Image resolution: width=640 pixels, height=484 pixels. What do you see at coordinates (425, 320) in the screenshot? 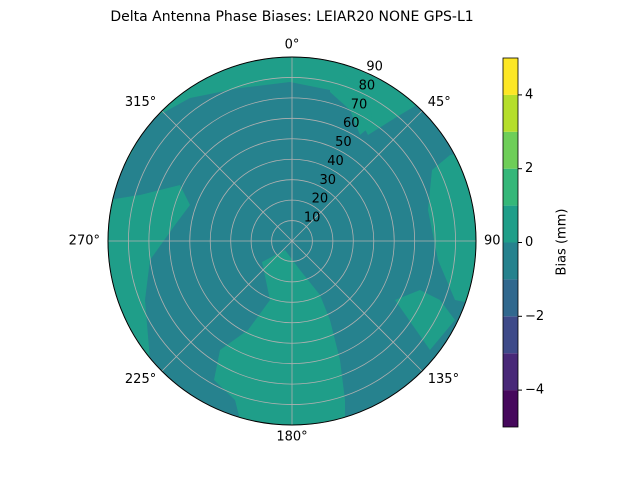
I see `contour-region` at bounding box center [425, 320].